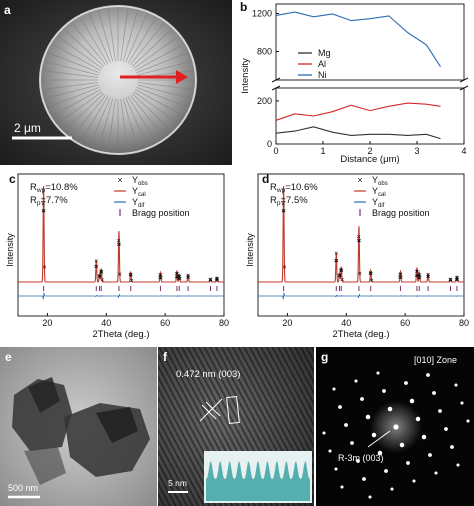  What do you see at coordinates (258, 481) in the screenshot?
I see `line-profile-trace` at bounding box center [258, 481].